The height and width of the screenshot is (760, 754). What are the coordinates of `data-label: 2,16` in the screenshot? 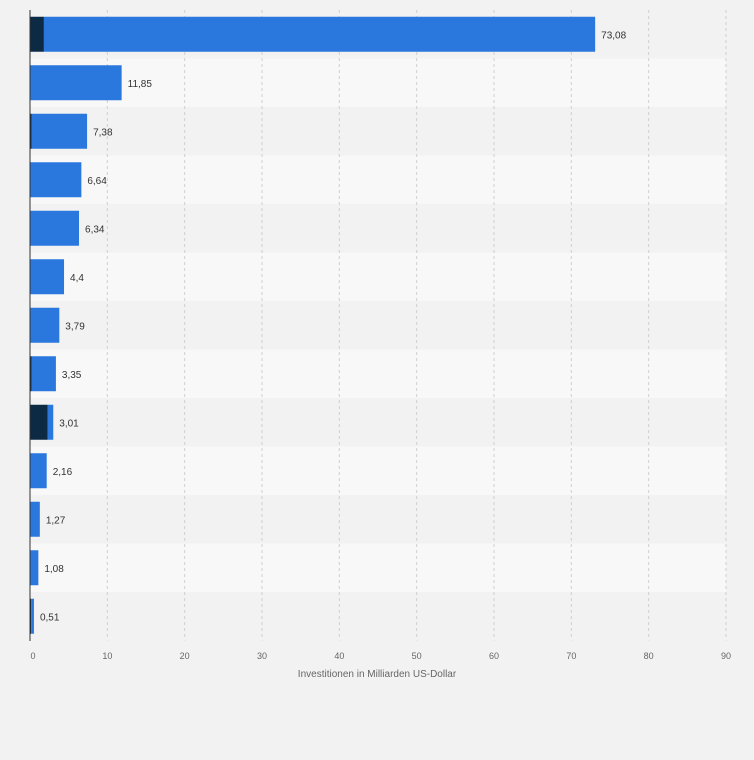 It's located at (63, 472).